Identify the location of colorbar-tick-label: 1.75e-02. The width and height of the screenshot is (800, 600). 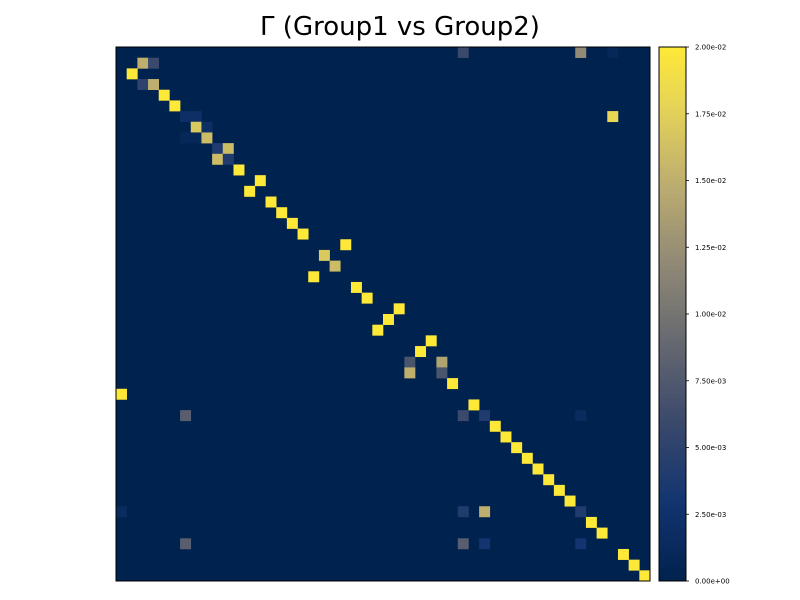
(710, 114).